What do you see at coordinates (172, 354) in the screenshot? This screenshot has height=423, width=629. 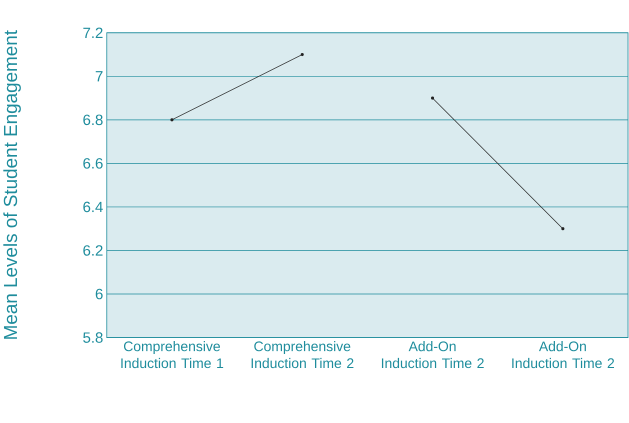 I see `x-tick-label: Comprehensive Induction Time 1` at bounding box center [172, 354].